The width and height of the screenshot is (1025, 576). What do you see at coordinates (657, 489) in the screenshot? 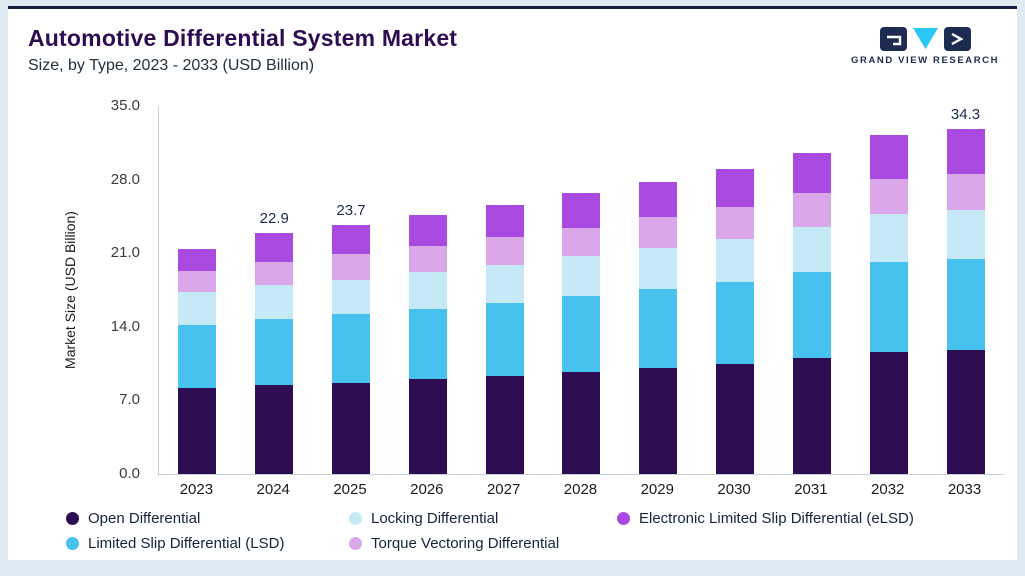
I see `x-tick-label: 2029` at bounding box center [657, 489].